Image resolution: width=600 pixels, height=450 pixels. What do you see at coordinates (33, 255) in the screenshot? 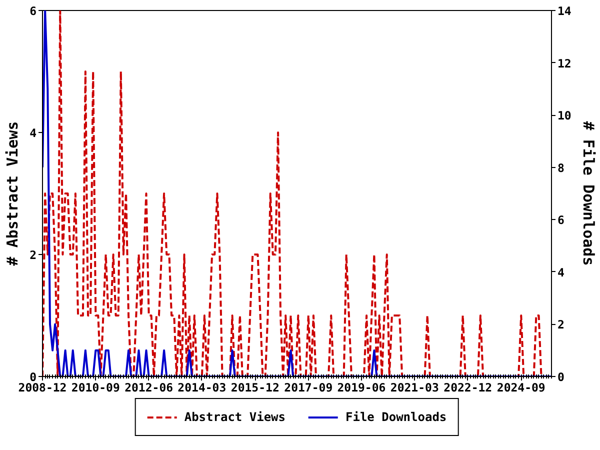
I see `y-tick-label: 2` at bounding box center [33, 255].